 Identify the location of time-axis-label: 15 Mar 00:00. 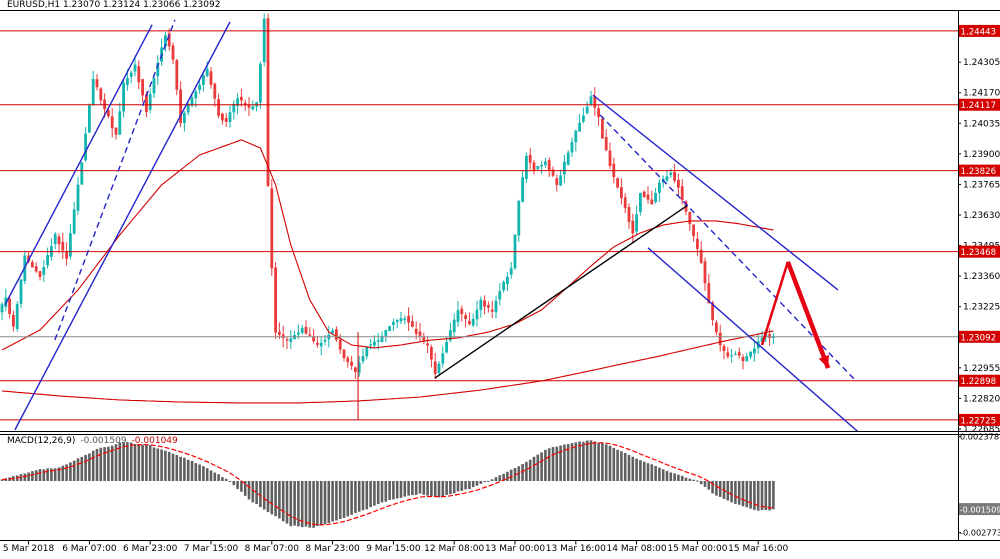
(697, 549).